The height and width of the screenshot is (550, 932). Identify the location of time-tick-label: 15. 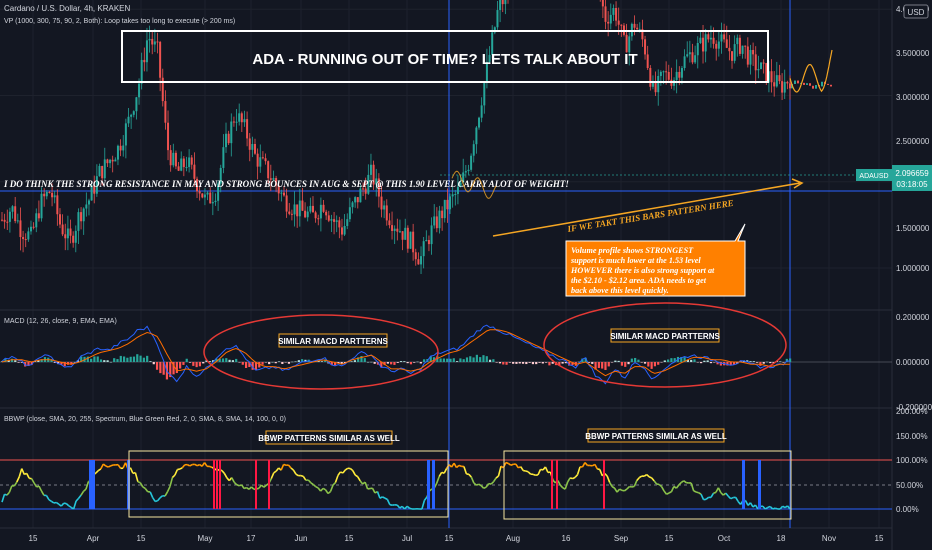
(449, 538).